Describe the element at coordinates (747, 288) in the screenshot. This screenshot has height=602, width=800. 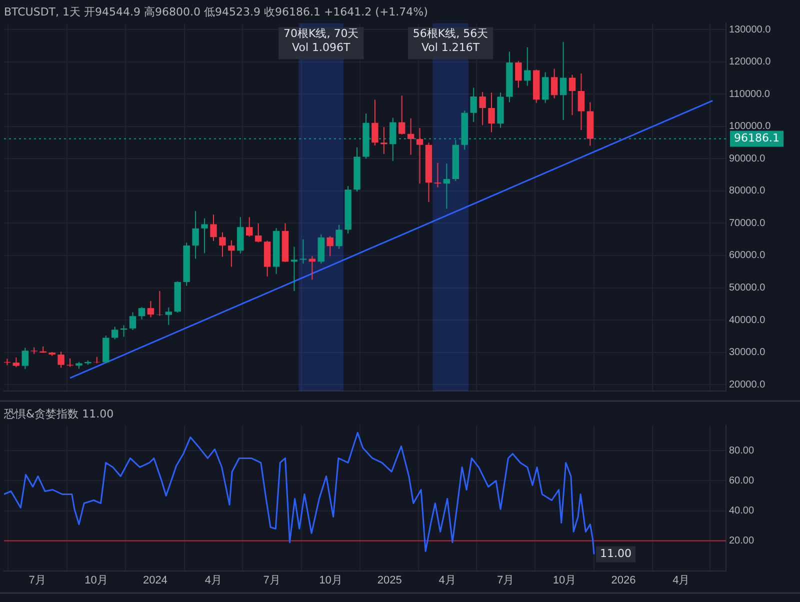
I see `y-tick-label: 50000.0` at that location.